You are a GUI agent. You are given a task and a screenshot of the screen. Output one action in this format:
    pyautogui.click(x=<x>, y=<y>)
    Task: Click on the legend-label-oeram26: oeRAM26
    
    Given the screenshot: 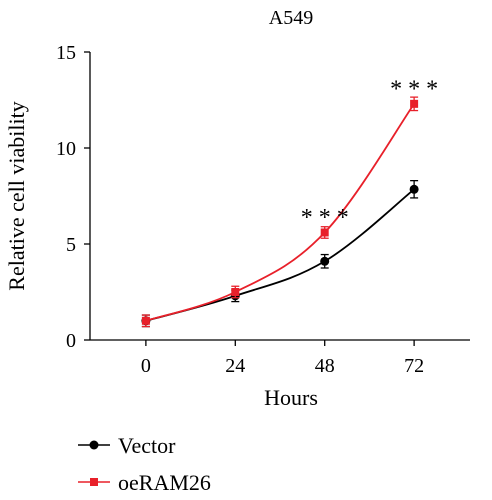 What is the action you would take?
    pyautogui.click(x=164, y=482)
    